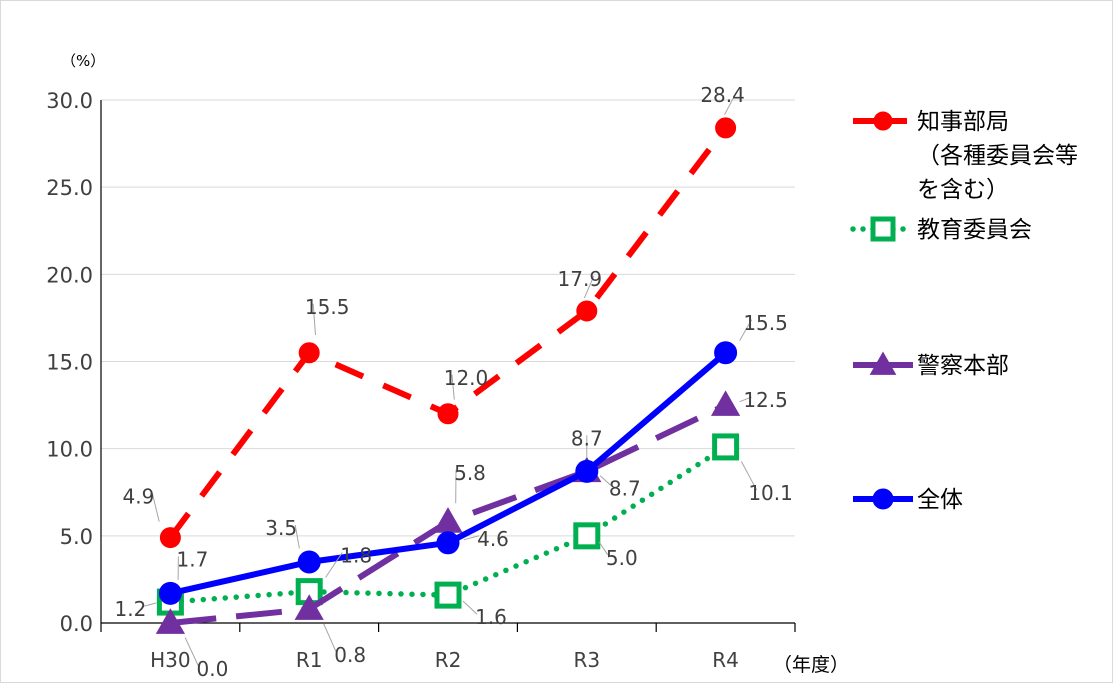 The height and width of the screenshot is (684, 1113). What do you see at coordinates (356, 556) in the screenshot?
I see `data-label: 1.8` at bounding box center [356, 556].